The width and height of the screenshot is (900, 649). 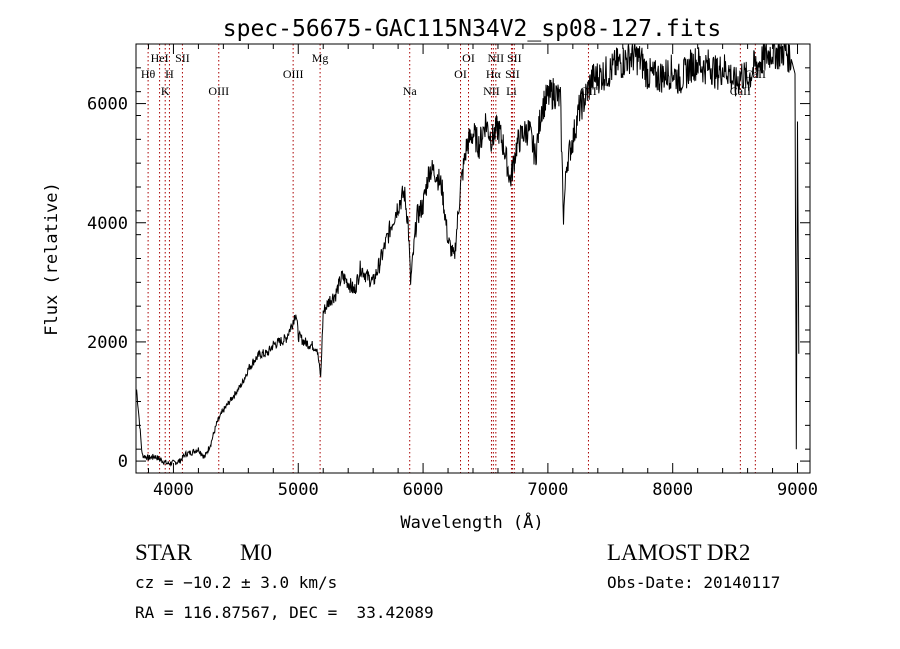 I want to click on survey-release: LAMOST DR2, so click(x=679, y=552).